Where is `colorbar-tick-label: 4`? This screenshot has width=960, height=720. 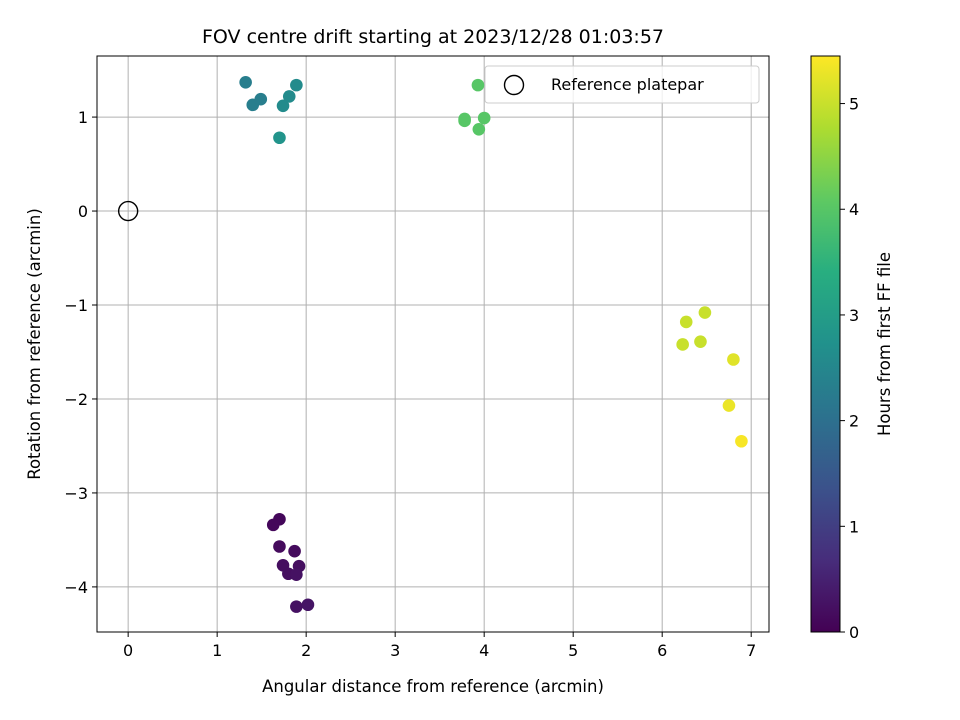 colorbar-tick-label: 4 is located at coordinates (854, 209).